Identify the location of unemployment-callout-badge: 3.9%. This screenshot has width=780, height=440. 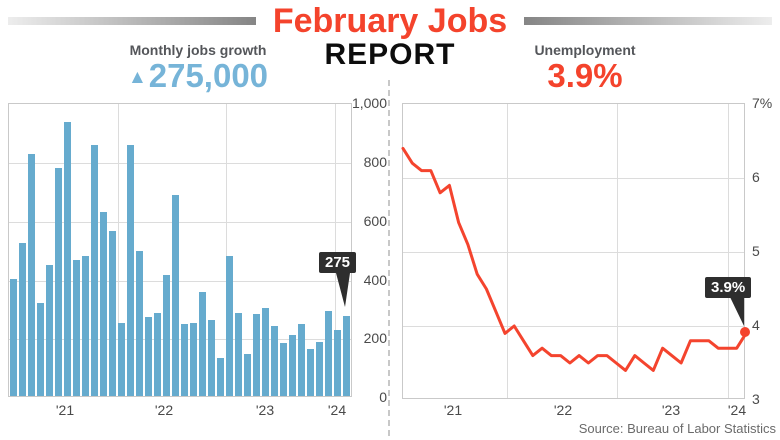
(728, 287).